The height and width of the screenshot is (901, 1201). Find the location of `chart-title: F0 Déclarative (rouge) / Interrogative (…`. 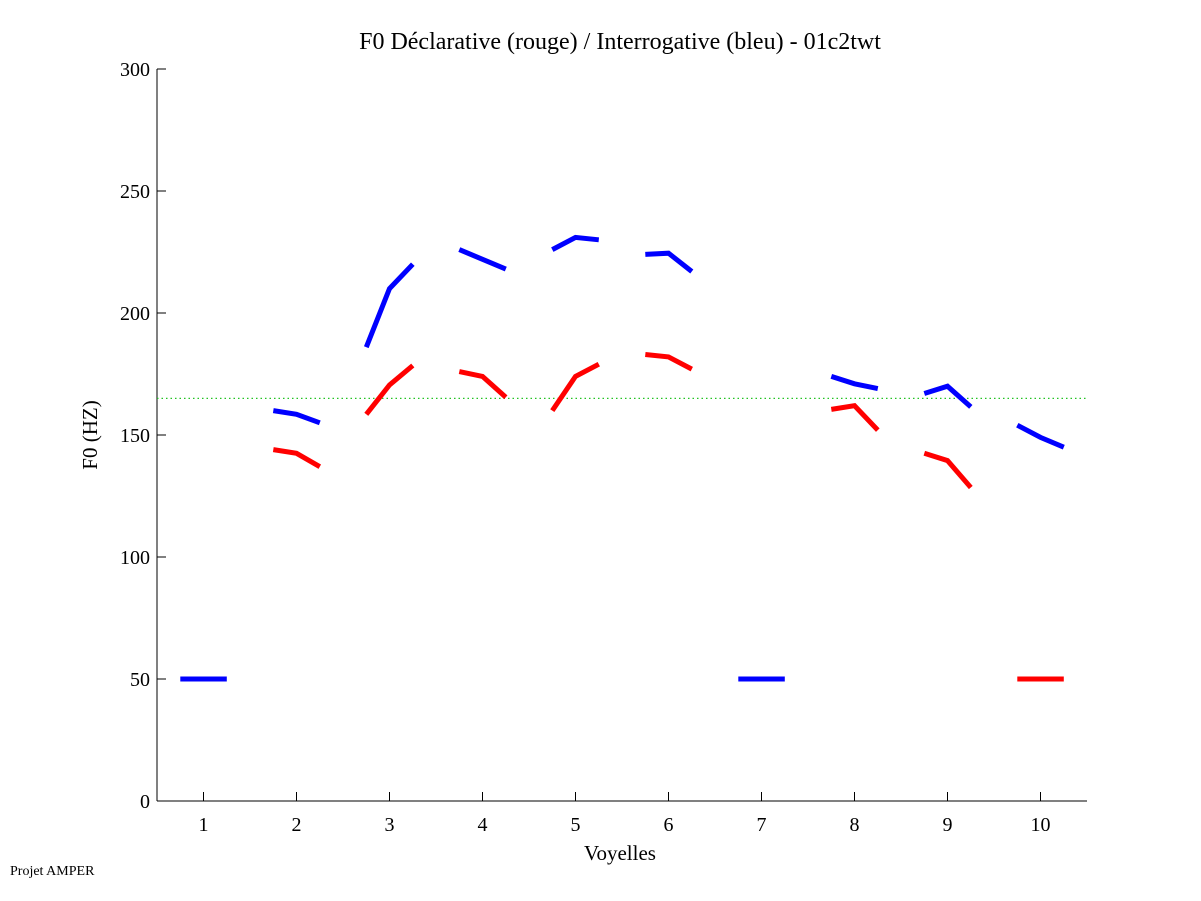

chart-title: F0 Déclarative (rouge) / Interrogative (… is located at coordinates (620, 42).